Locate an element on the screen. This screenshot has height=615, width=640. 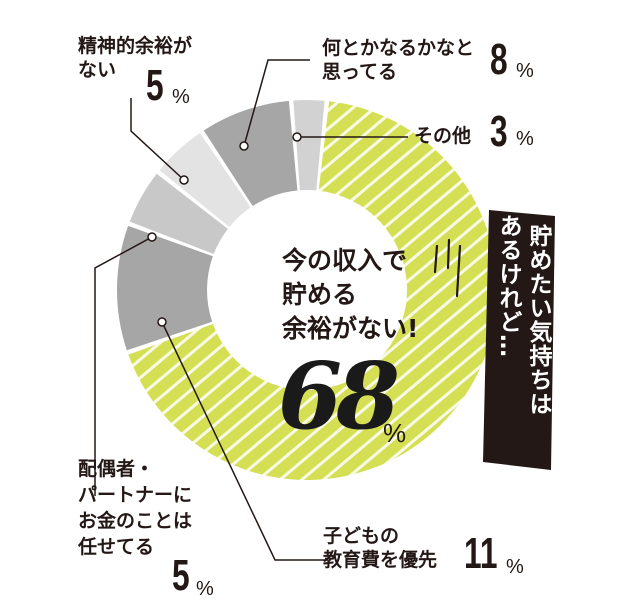
label-nantoka-line-1: 何とかなるかなと is located at coordinates (398, 48).